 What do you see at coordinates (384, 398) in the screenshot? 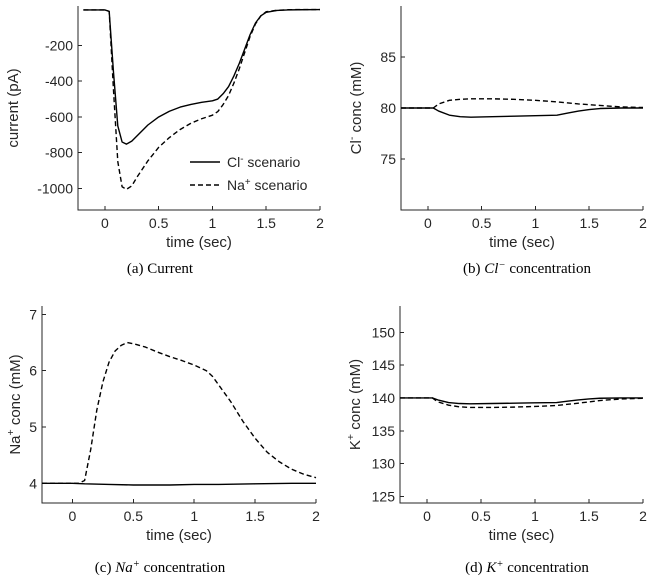
I see `y-tick-label: 140` at bounding box center [384, 398].